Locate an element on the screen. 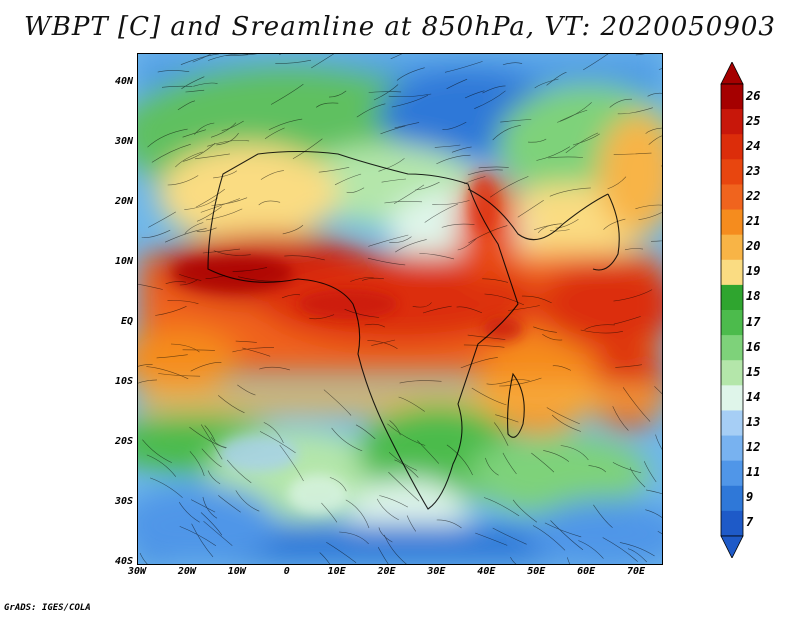 The image size is (800, 618). lon-tick-label: 20E is located at coordinates (386, 571).